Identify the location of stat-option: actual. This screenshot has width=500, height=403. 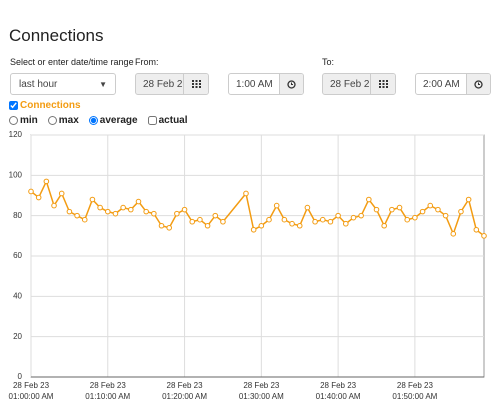
(167, 120).